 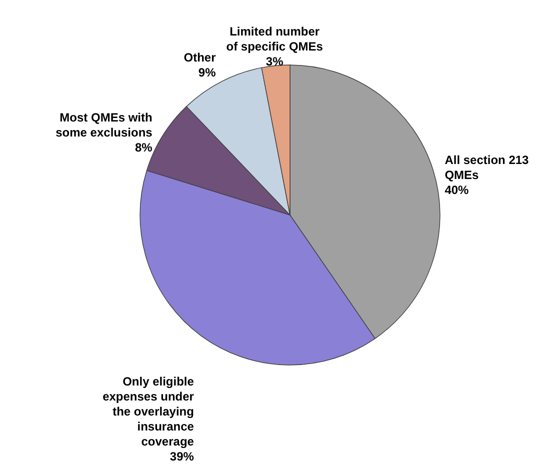 What do you see at coordinates (457, 190) in the screenshot?
I see `data-label: 40%` at bounding box center [457, 190].